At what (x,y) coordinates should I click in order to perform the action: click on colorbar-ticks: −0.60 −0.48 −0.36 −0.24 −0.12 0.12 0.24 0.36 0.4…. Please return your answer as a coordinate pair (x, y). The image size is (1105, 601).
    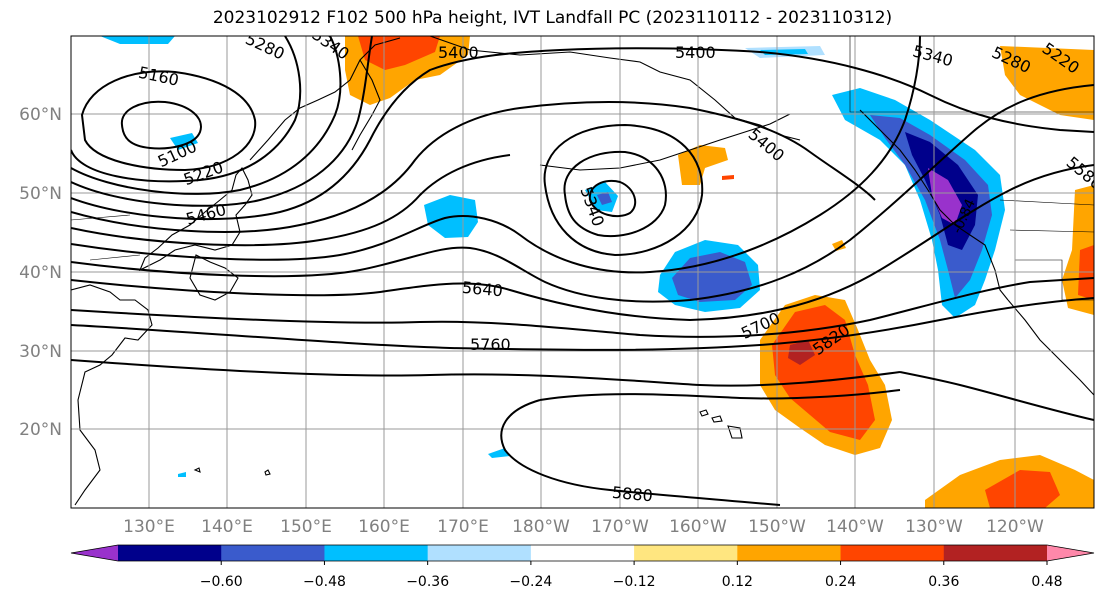
    Looking at the image, I should click on (631, 575).